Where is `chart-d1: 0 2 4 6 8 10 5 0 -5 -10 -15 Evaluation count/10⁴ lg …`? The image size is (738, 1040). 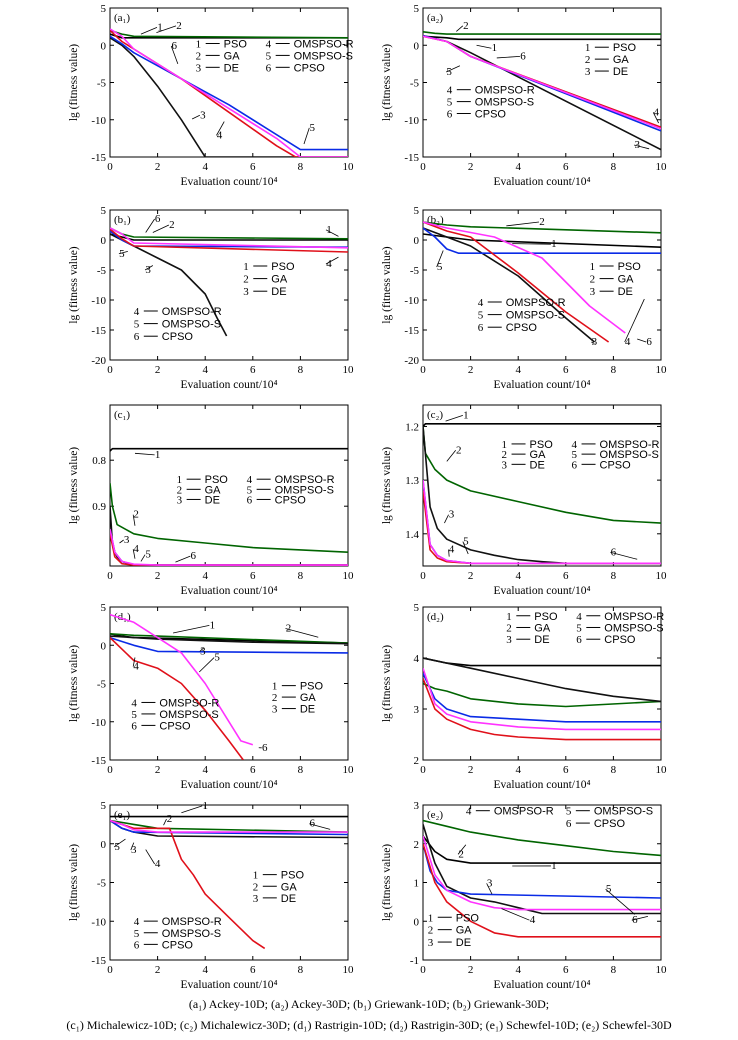
chart-d1: 0 2 4 6 8 10 5 0 -5 -10 -15 Evaluation count/10⁴ lg … is located at coordinates (211, 696).